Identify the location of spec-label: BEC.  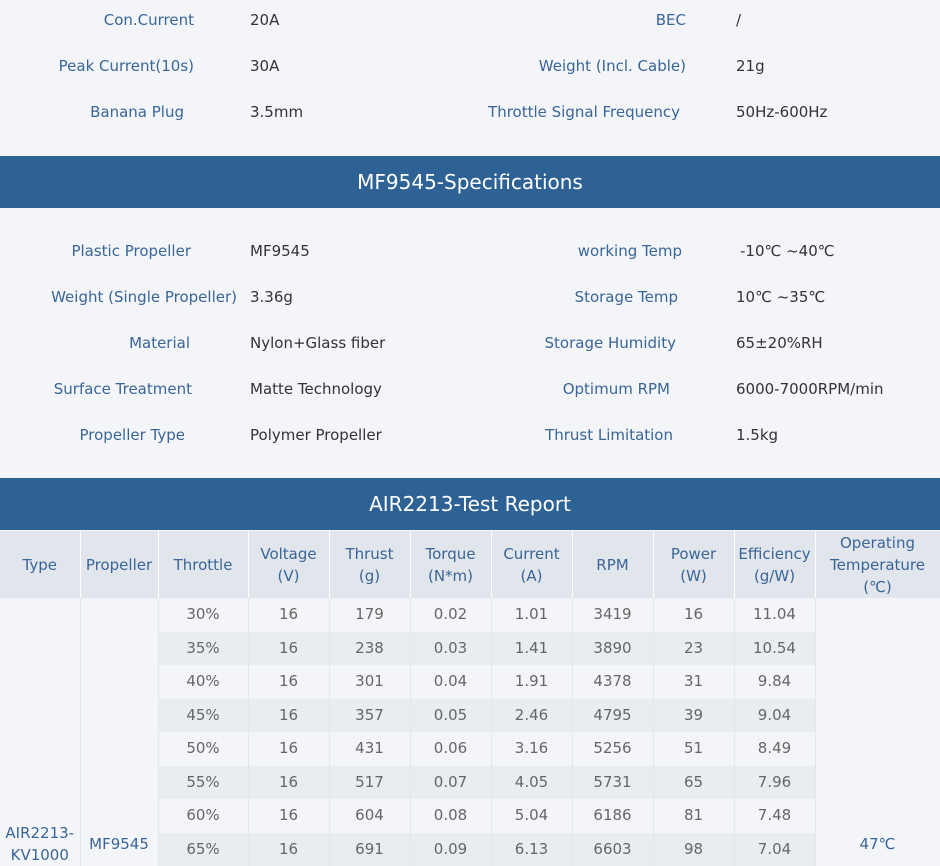
(671, 21).